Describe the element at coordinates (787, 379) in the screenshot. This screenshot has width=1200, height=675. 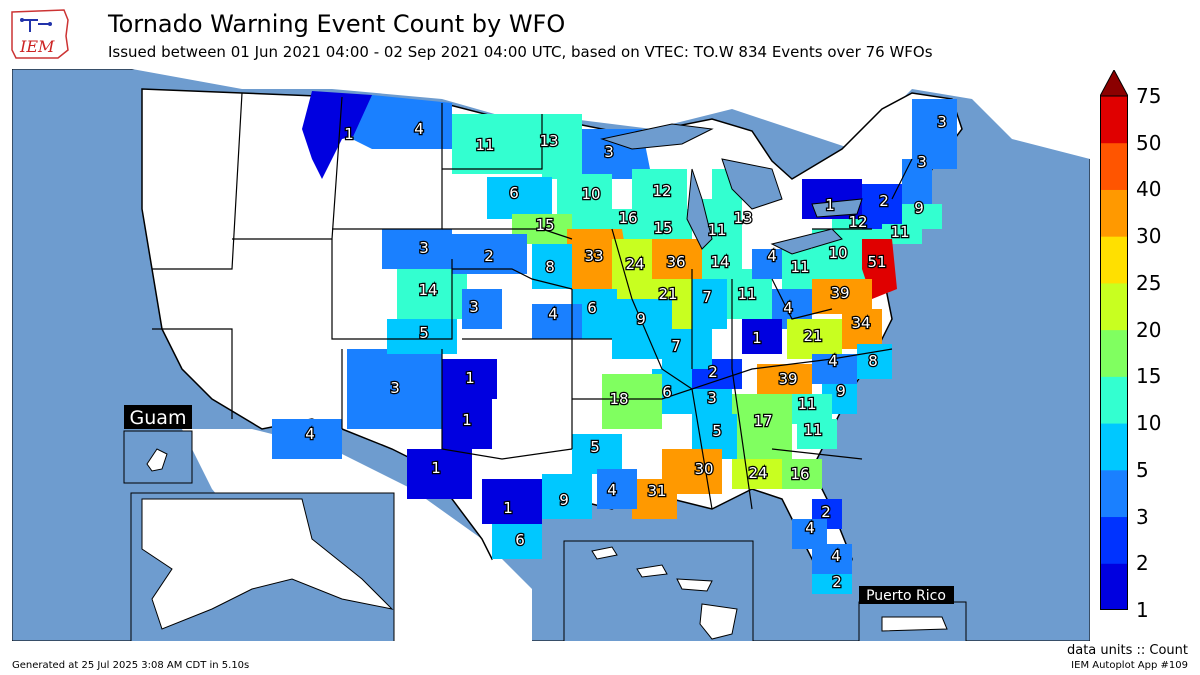
I see `count-label-gsp: 39` at that location.